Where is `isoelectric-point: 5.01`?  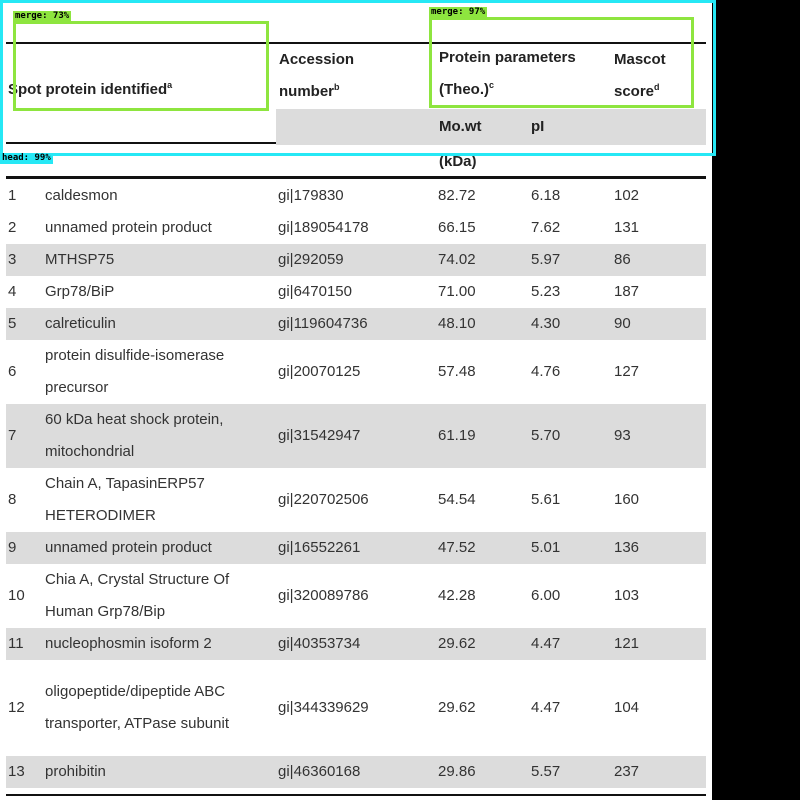 isoelectric-point: 5.01 is located at coordinates (546, 547).